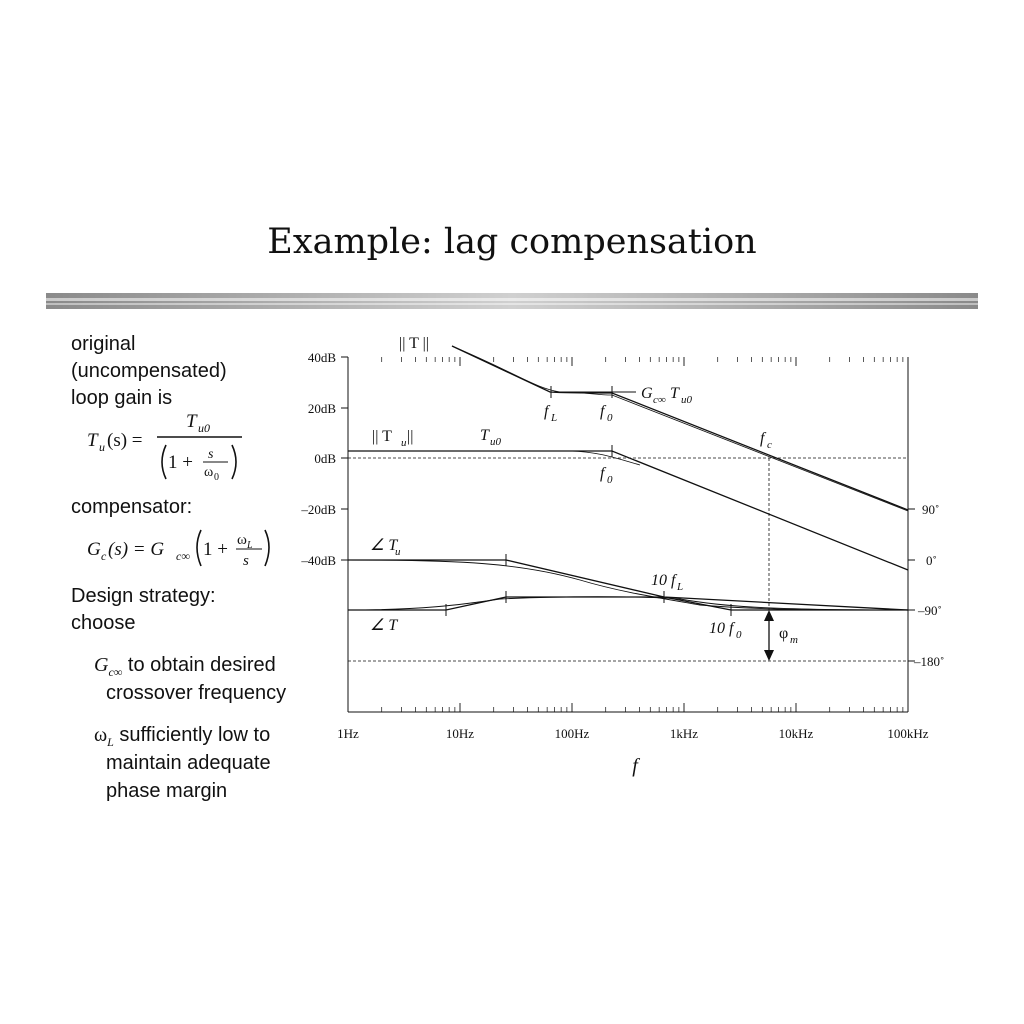 The height and width of the screenshot is (1024, 1024). What do you see at coordinates (208, 472) in the screenshot?
I see `eq-tu-omega0: ω` at bounding box center [208, 472].